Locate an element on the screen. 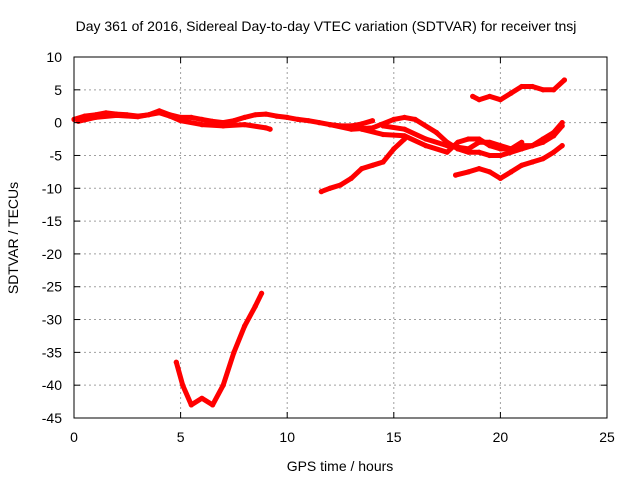  y-tick-label: -30 is located at coordinates (52, 320).